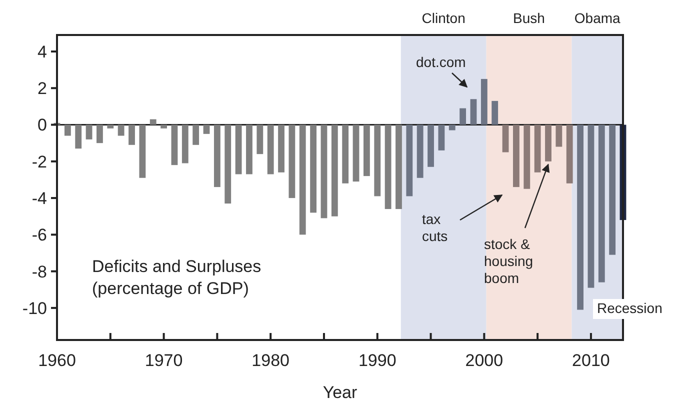 This screenshot has height=412, width=673. Describe the element at coordinates (34, 308) in the screenshot. I see `y-tick-label: -10` at that location.